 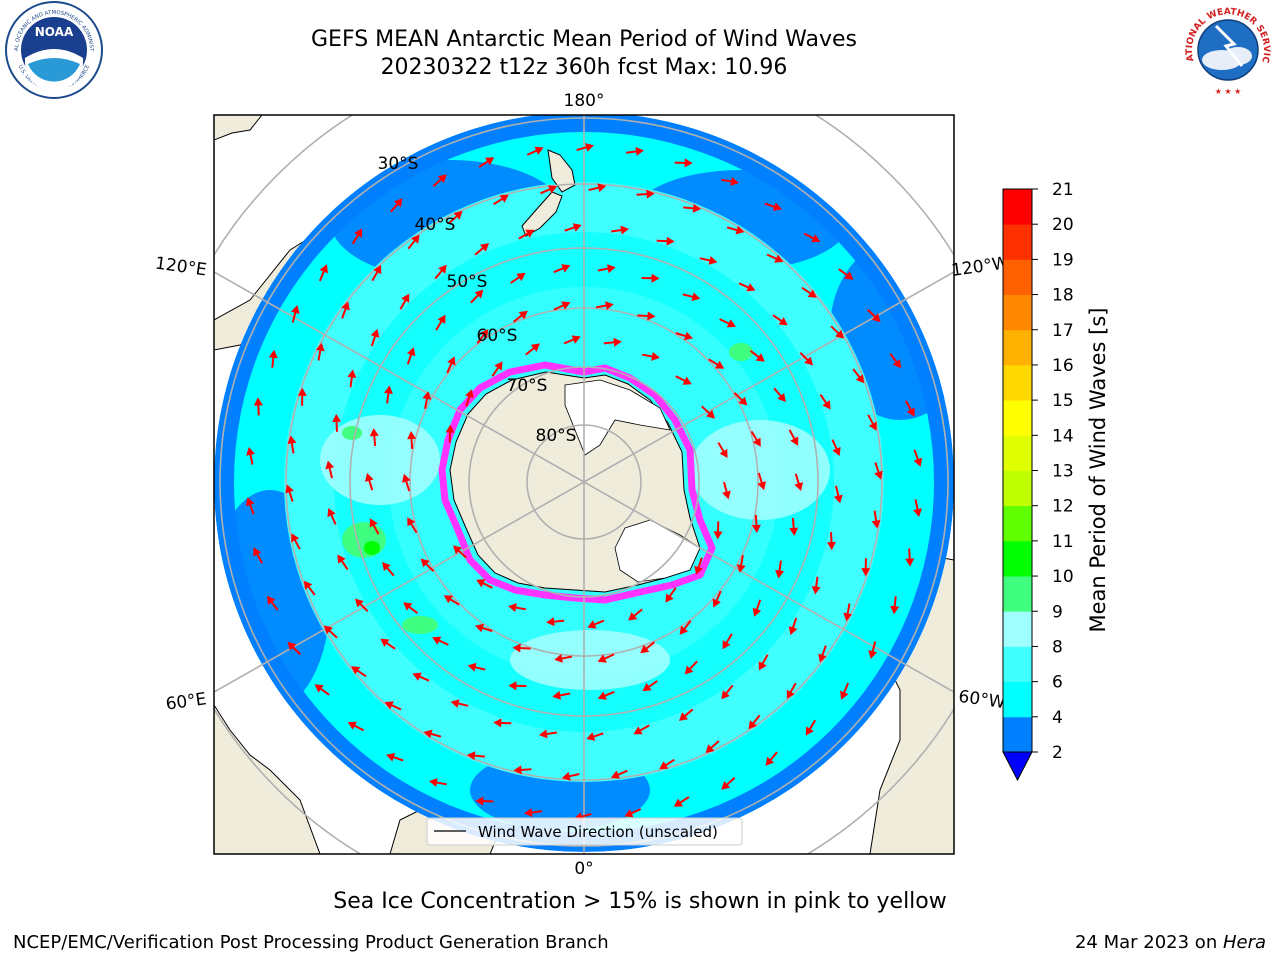 What do you see at coordinates (1057, 753) in the screenshot?
I see `colorbar-tick-label: 2` at bounding box center [1057, 753].